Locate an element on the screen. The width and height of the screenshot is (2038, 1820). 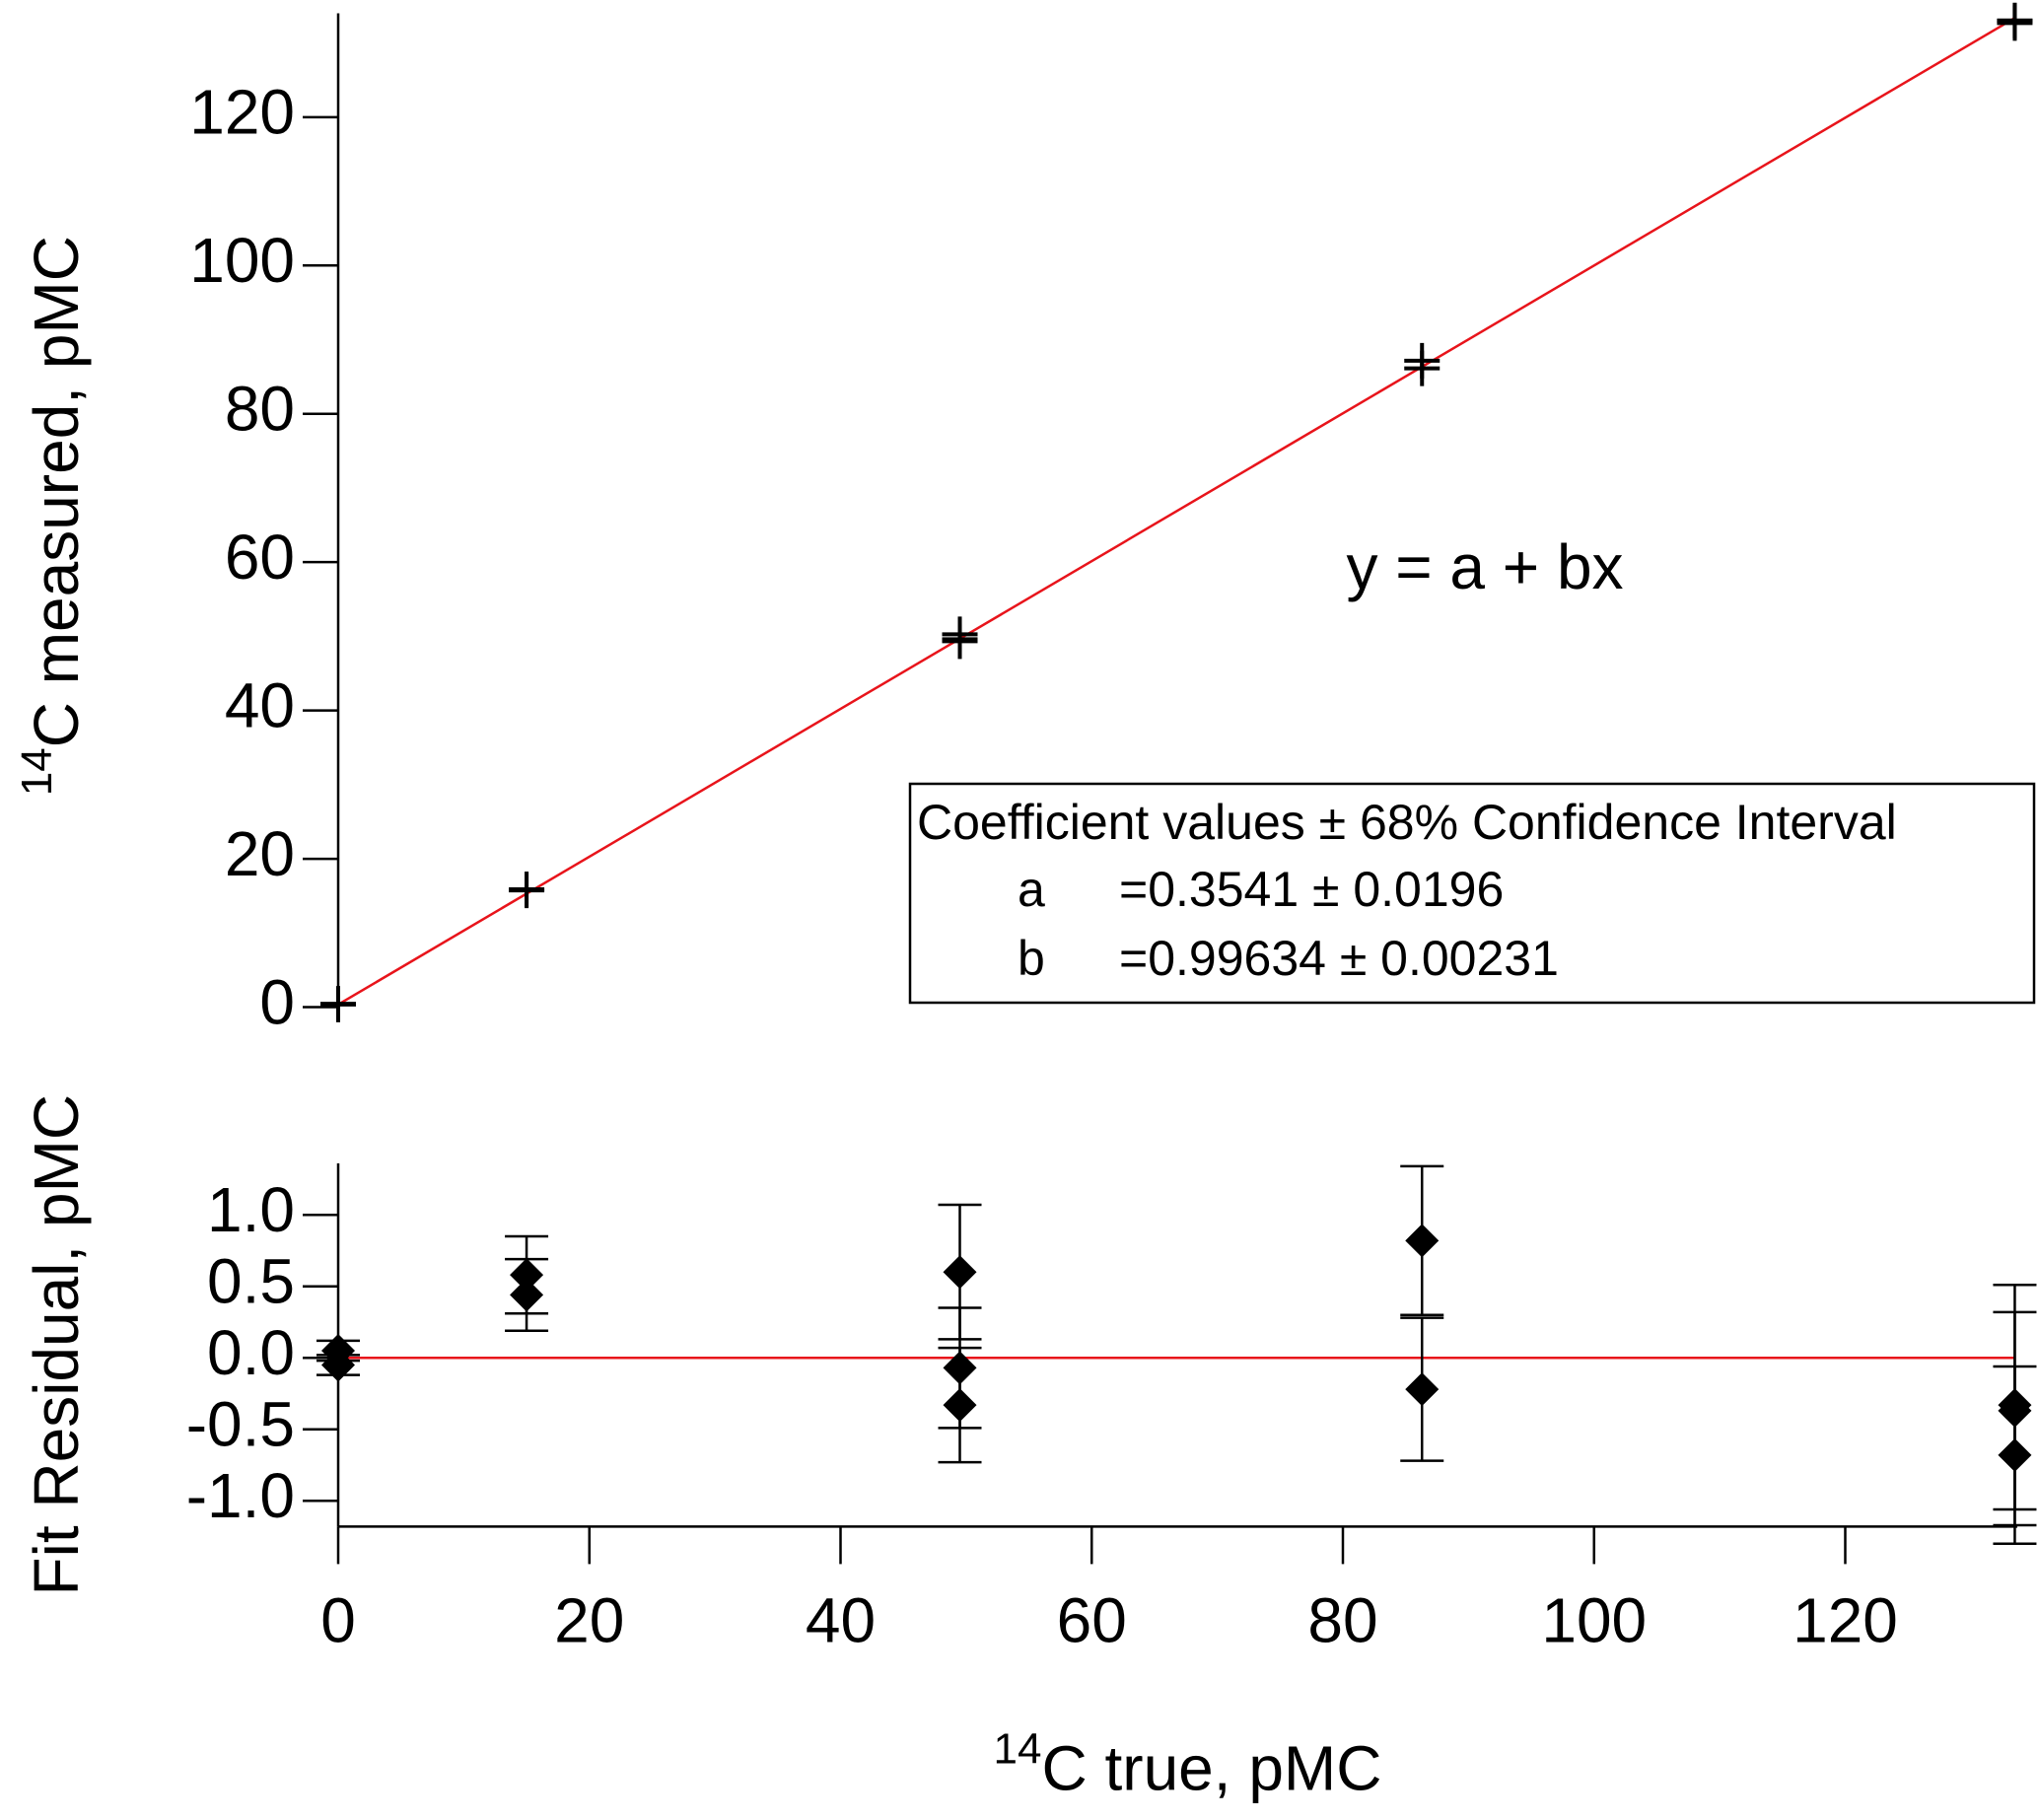
coefficient-value: =0.99634 ± 0.00231 is located at coordinates (1339, 958).